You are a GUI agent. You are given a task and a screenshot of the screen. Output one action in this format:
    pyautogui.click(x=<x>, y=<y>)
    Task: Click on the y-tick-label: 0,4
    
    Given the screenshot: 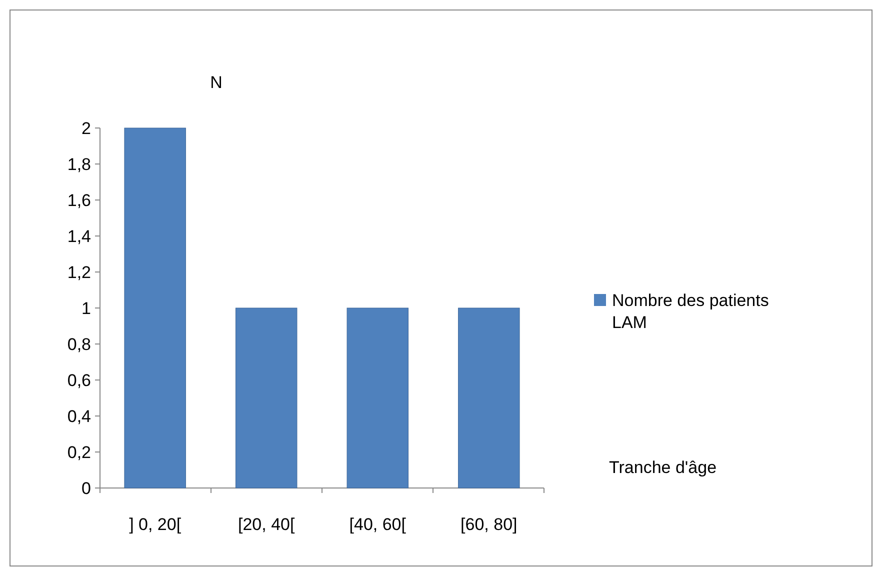 What is the action you would take?
    pyautogui.click(x=79, y=416)
    